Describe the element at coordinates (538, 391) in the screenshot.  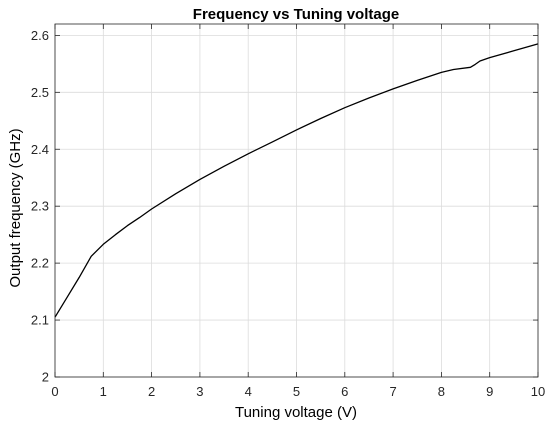
I see `x-tick-label: 10` at that location.